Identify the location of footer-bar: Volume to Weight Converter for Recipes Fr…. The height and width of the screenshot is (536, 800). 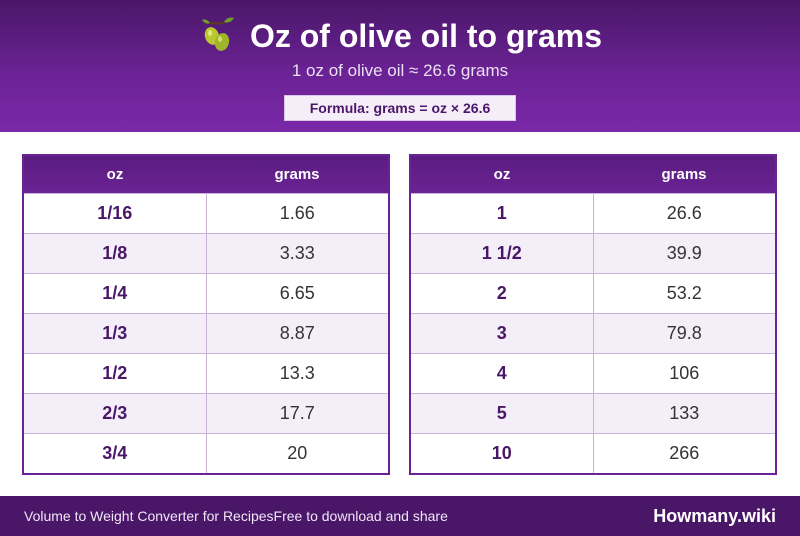
(400, 516).